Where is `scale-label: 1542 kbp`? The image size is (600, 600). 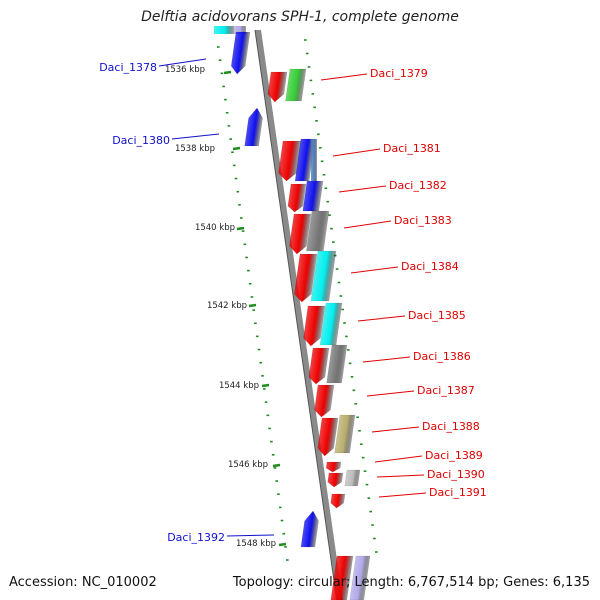 scale-label: 1542 kbp is located at coordinates (227, 306).